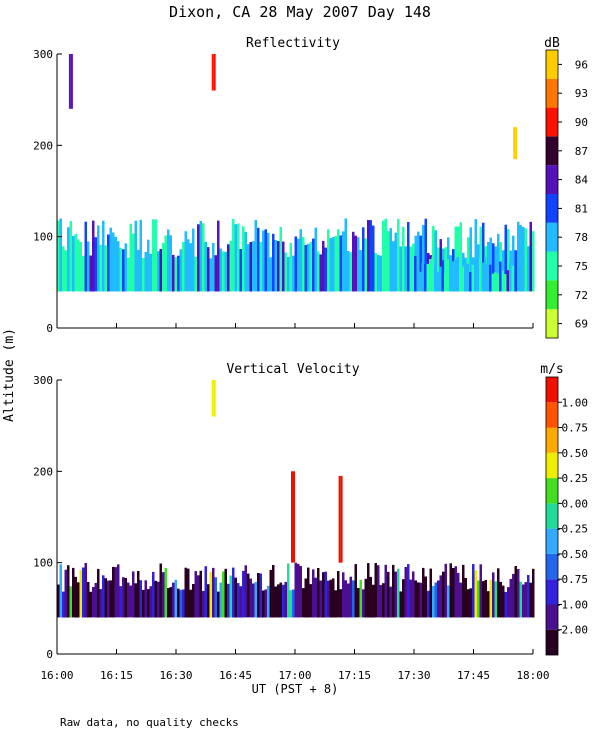 Image resolution: width=600 pixels, height=750 pixels. I want to click on x-tick-label: 16:45, so click(235, 675).